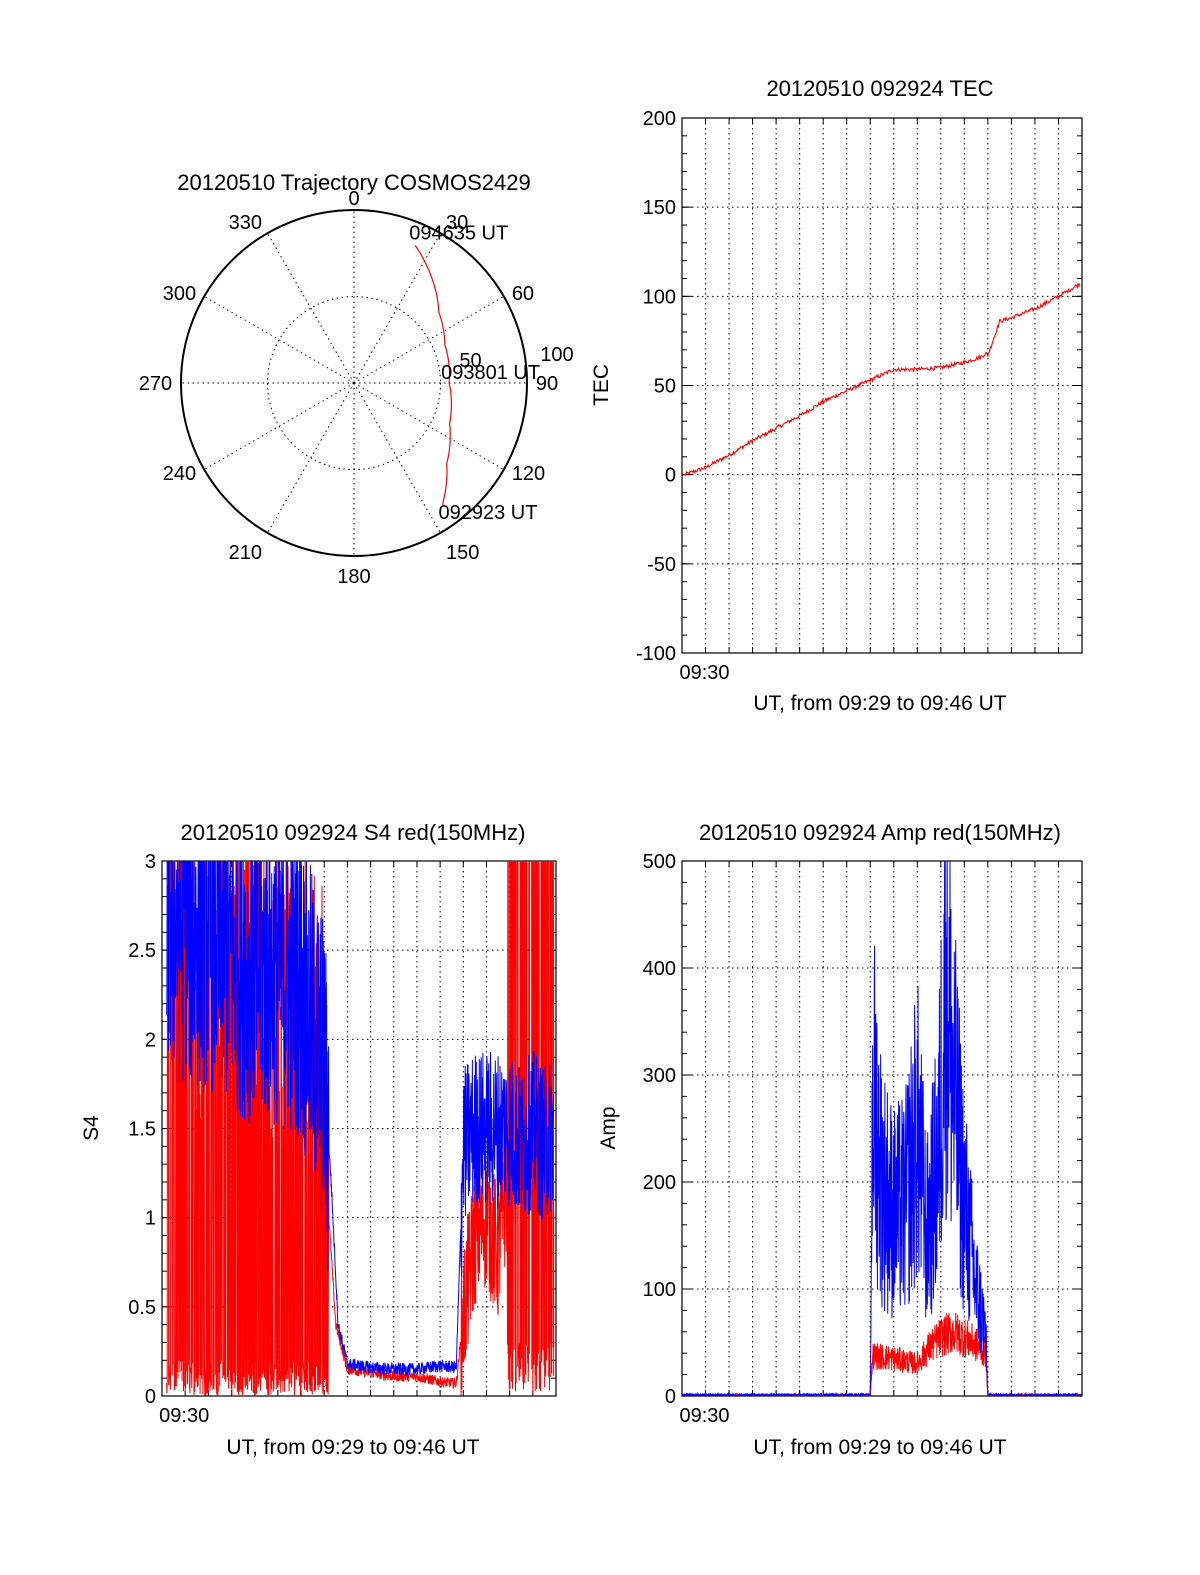 The width and height of the screenshot is (1200, 1575). Describe the element at coordinates (150, 1219) in the screenshot. I see `y-tick-label: 1` at that location.